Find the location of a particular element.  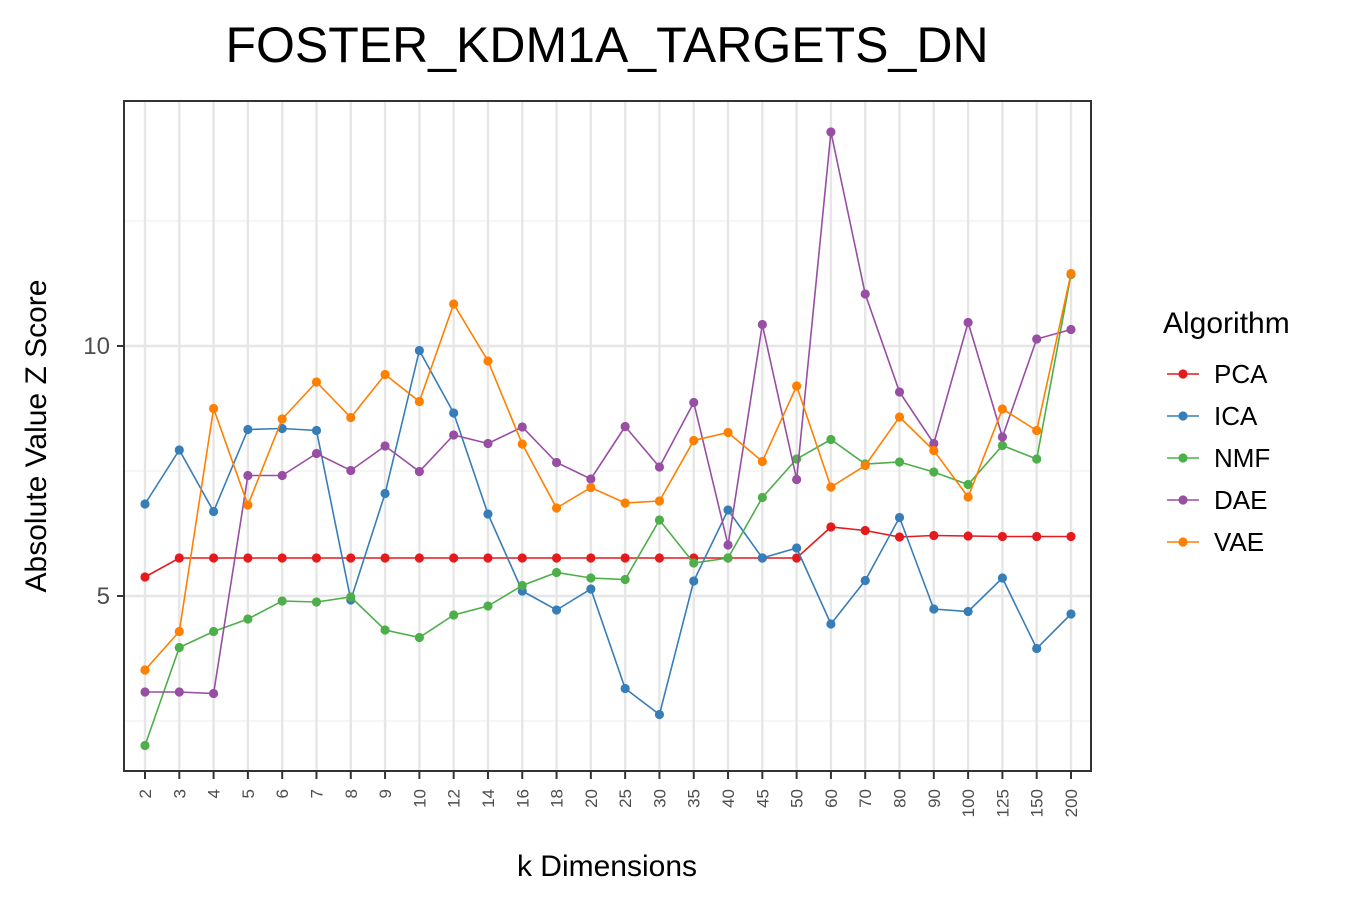

x-tick-label: 100 is located at coordinates (968, 803).